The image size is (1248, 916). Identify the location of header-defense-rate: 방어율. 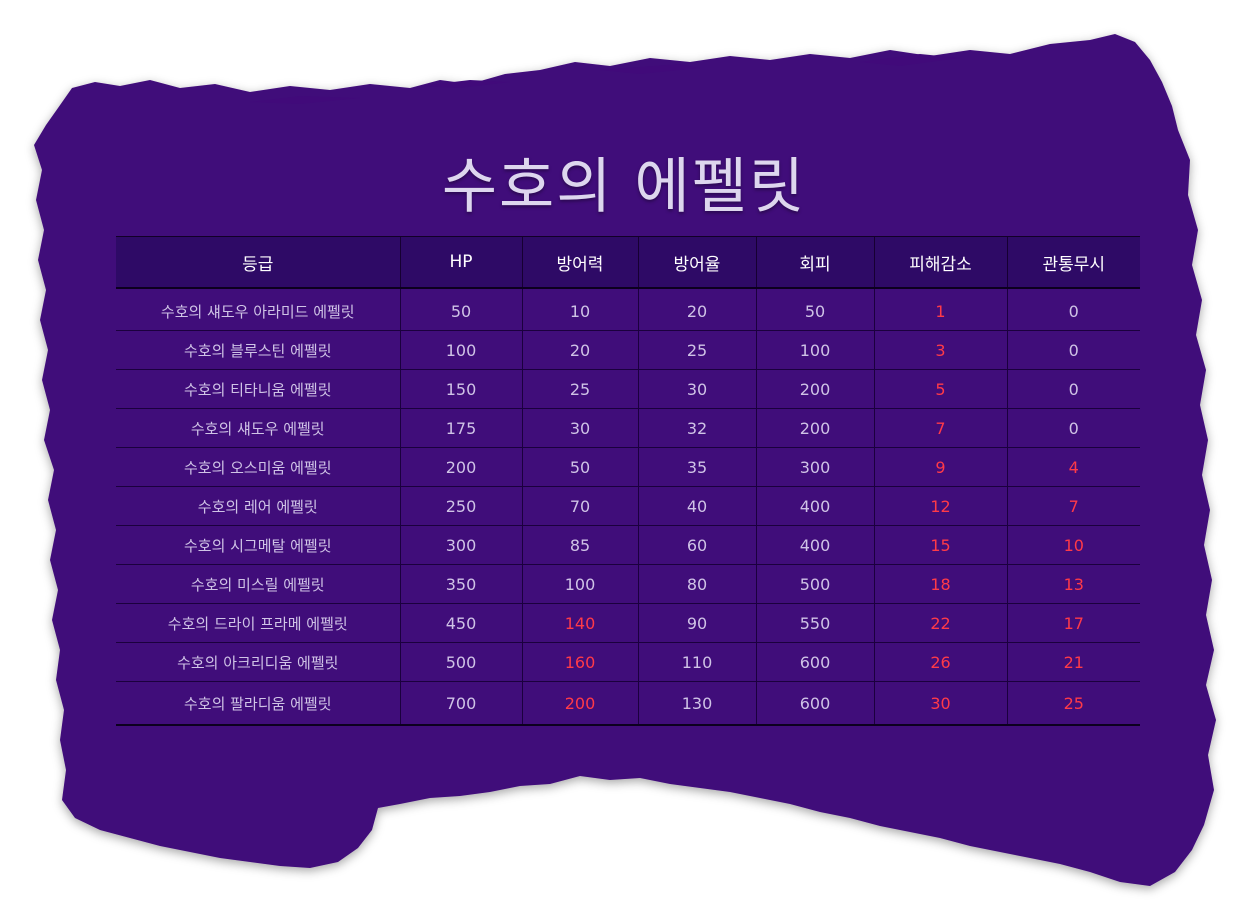
(696, 262).